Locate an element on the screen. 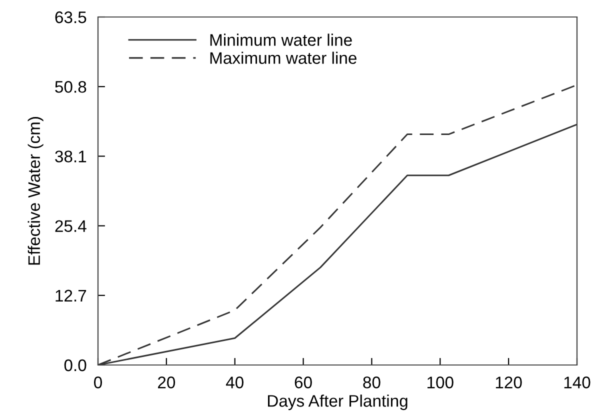 Image resolution: width=597 pixels, height=415 pixels. y-tick-label: 38.1 is located at coordinates (70, 156).